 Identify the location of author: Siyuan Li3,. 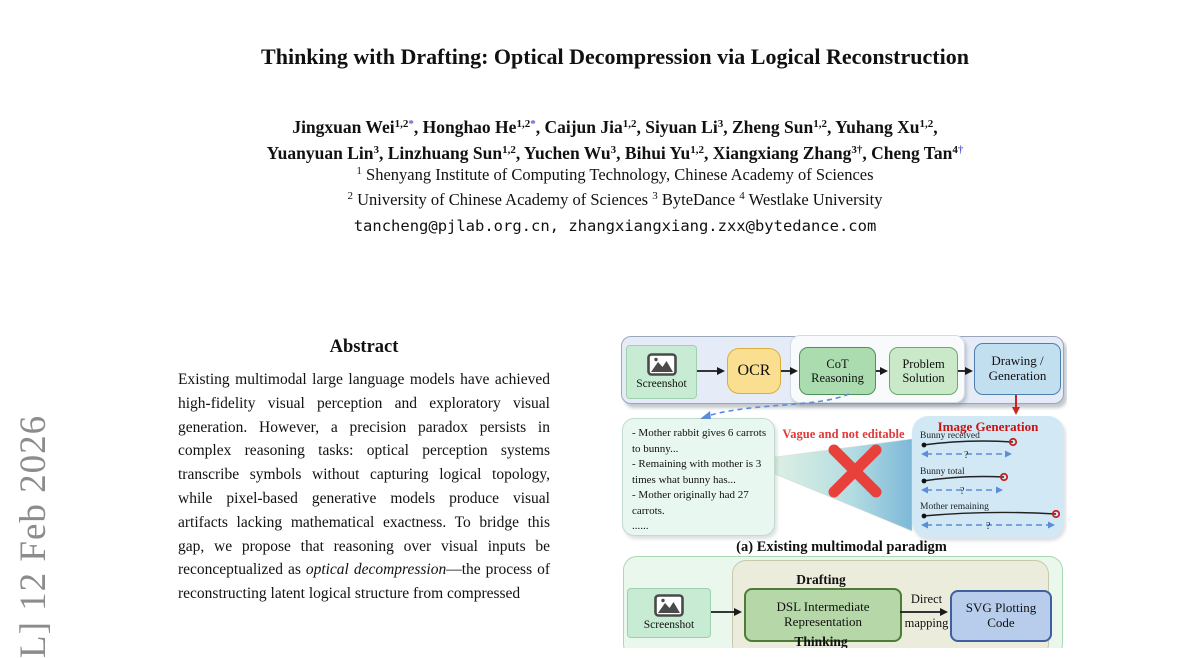
(688, 127).